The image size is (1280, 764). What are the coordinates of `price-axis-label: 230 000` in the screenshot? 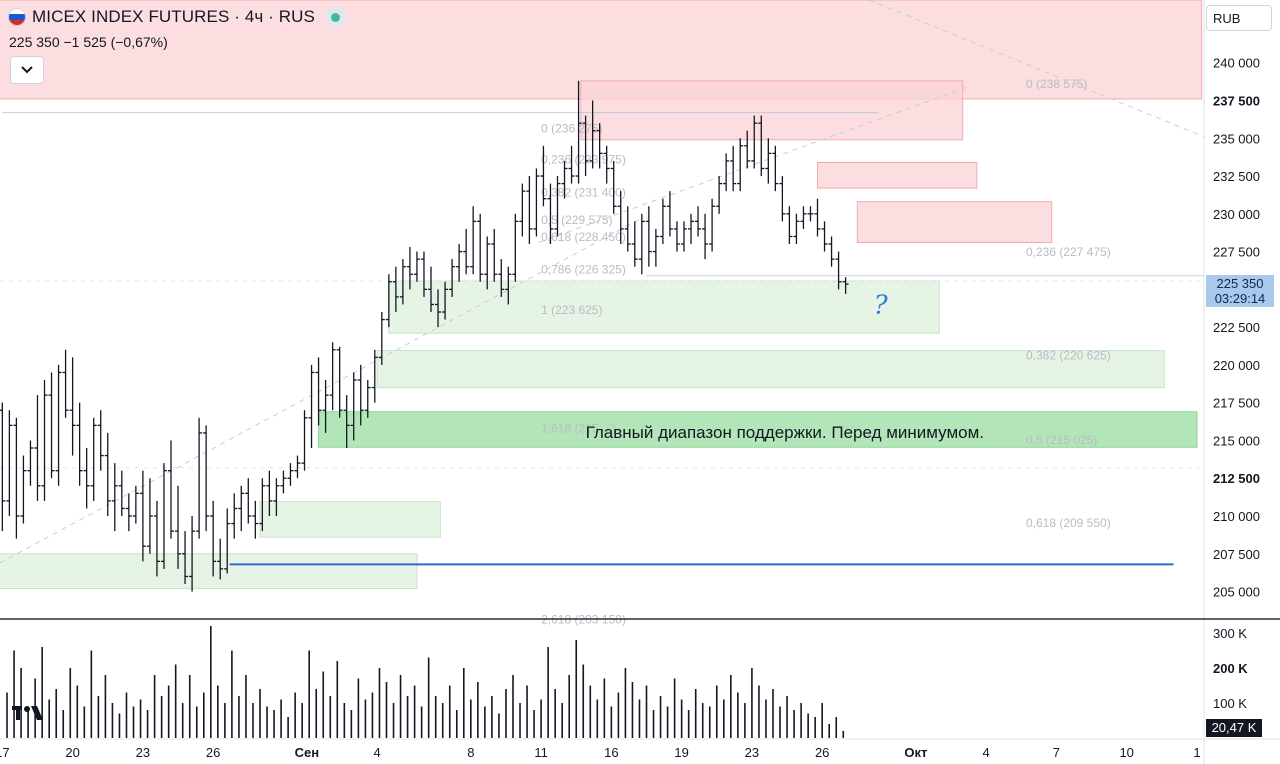 It's located at (1236, 214).